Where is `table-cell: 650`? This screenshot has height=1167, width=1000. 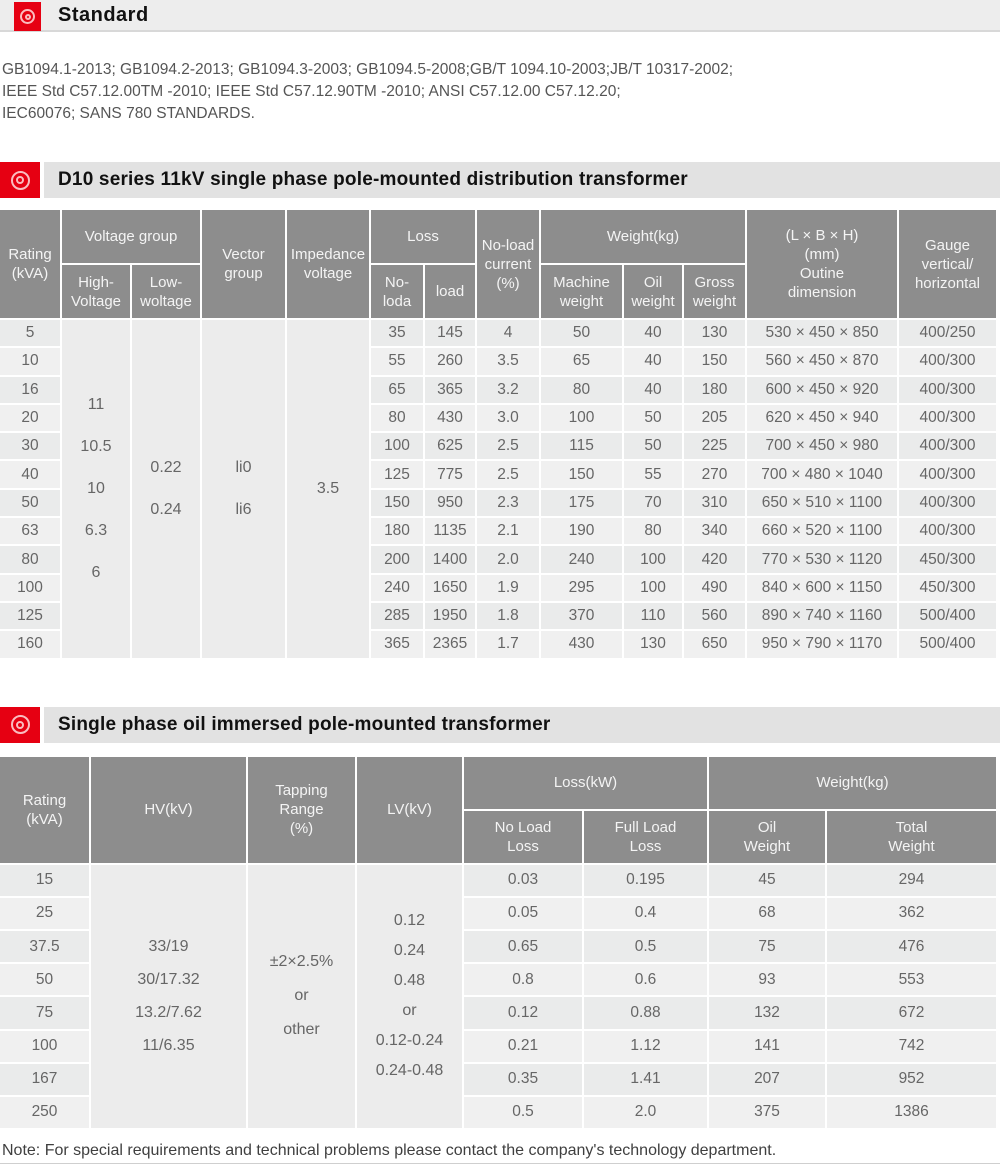 table-cell: 650 is located at coordinates (714, 644).